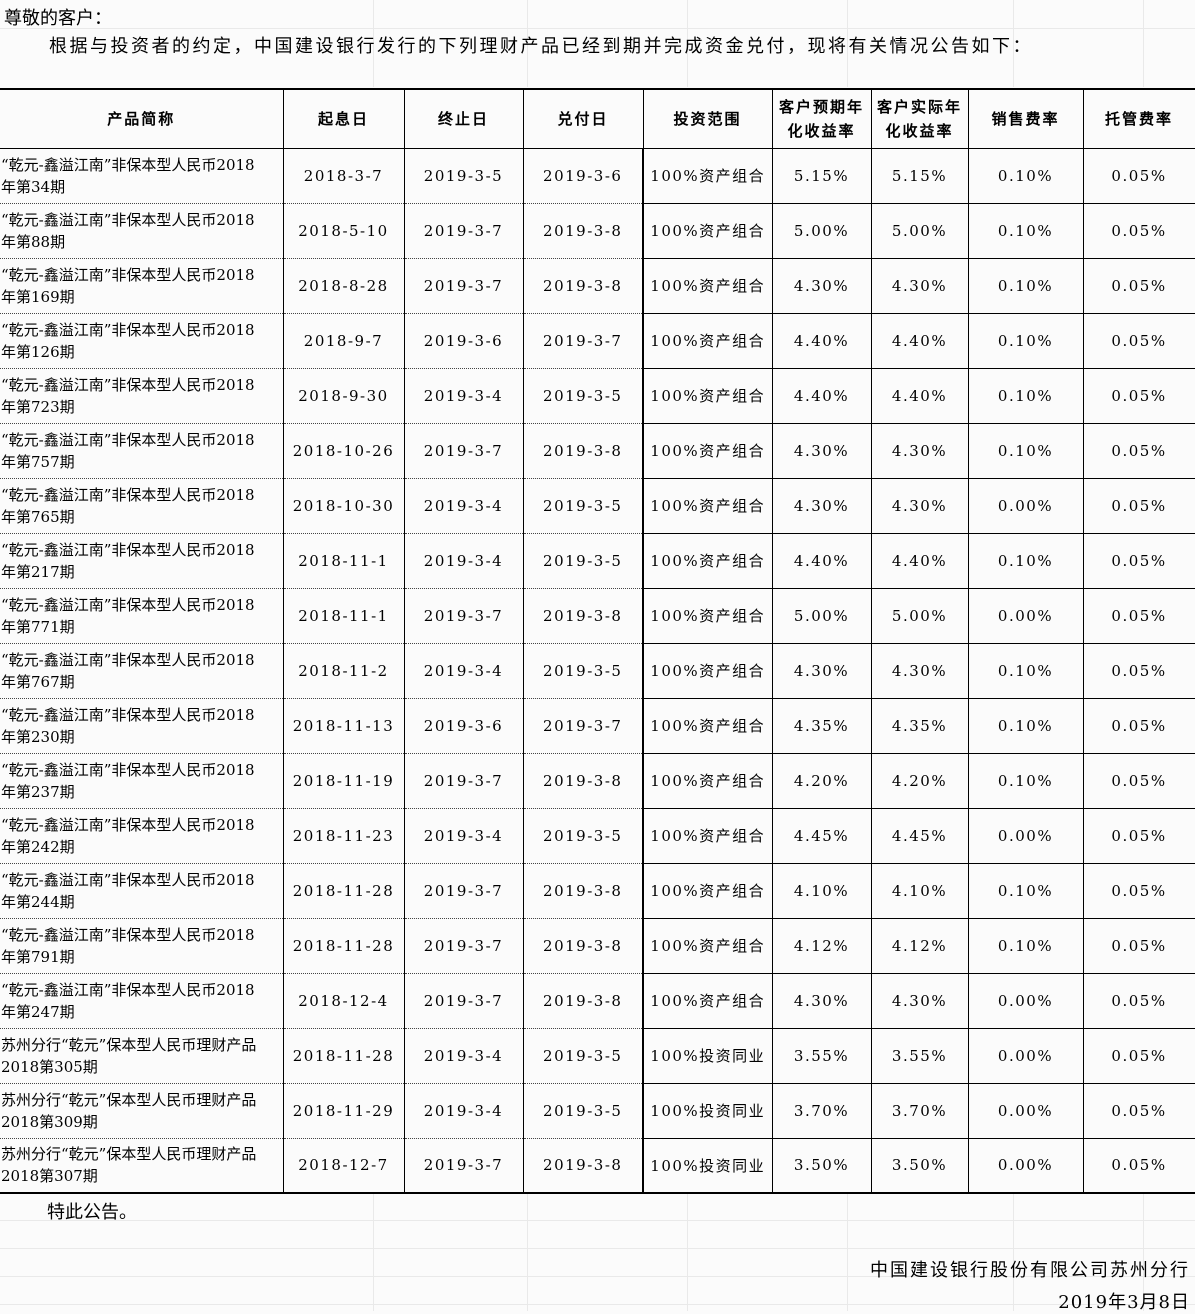  What do you see at coordinates (344, 231) in the screenshot?
I see `cell-value: 2018-5-10` at bounding box center [344, 231].